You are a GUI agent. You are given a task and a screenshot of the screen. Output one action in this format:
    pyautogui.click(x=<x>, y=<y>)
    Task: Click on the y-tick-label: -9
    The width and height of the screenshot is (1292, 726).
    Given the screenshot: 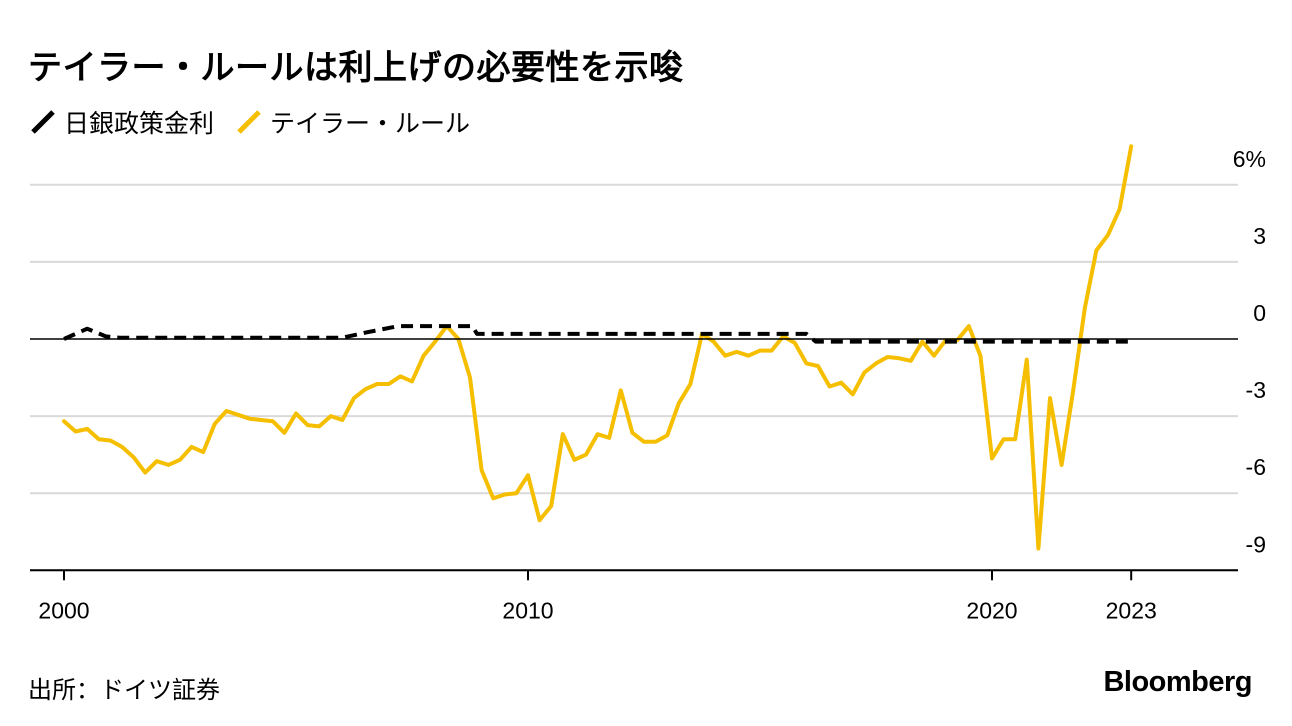 What is the action you would take?
    pyautogui.click(x=1256, y=544)
    